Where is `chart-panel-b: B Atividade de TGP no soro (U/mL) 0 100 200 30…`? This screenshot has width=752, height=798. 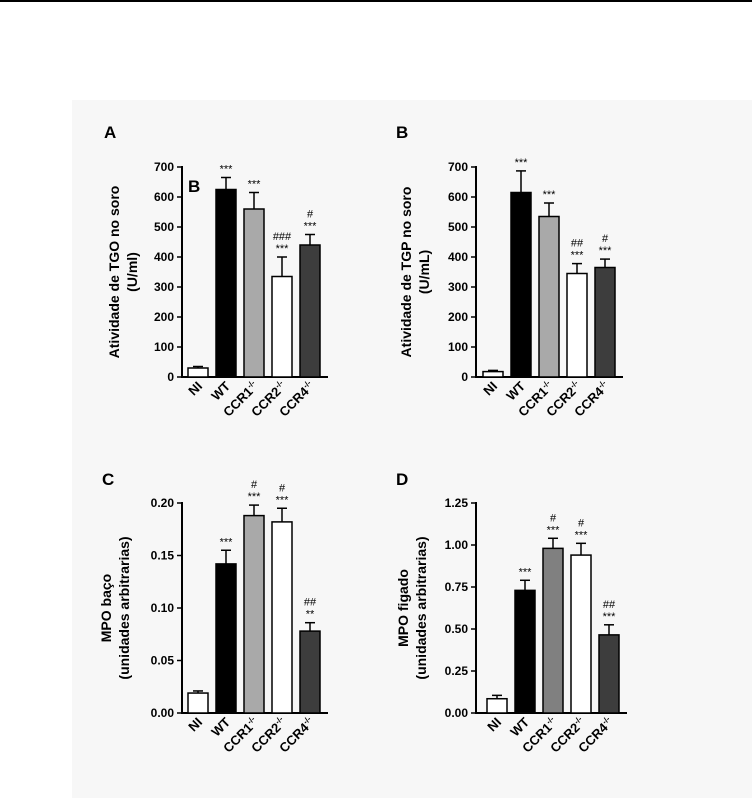 chart-panel-b: B Atividade de TGP no soro (U/mL) 0 100 200 30… is located at coordinates (509, 271).